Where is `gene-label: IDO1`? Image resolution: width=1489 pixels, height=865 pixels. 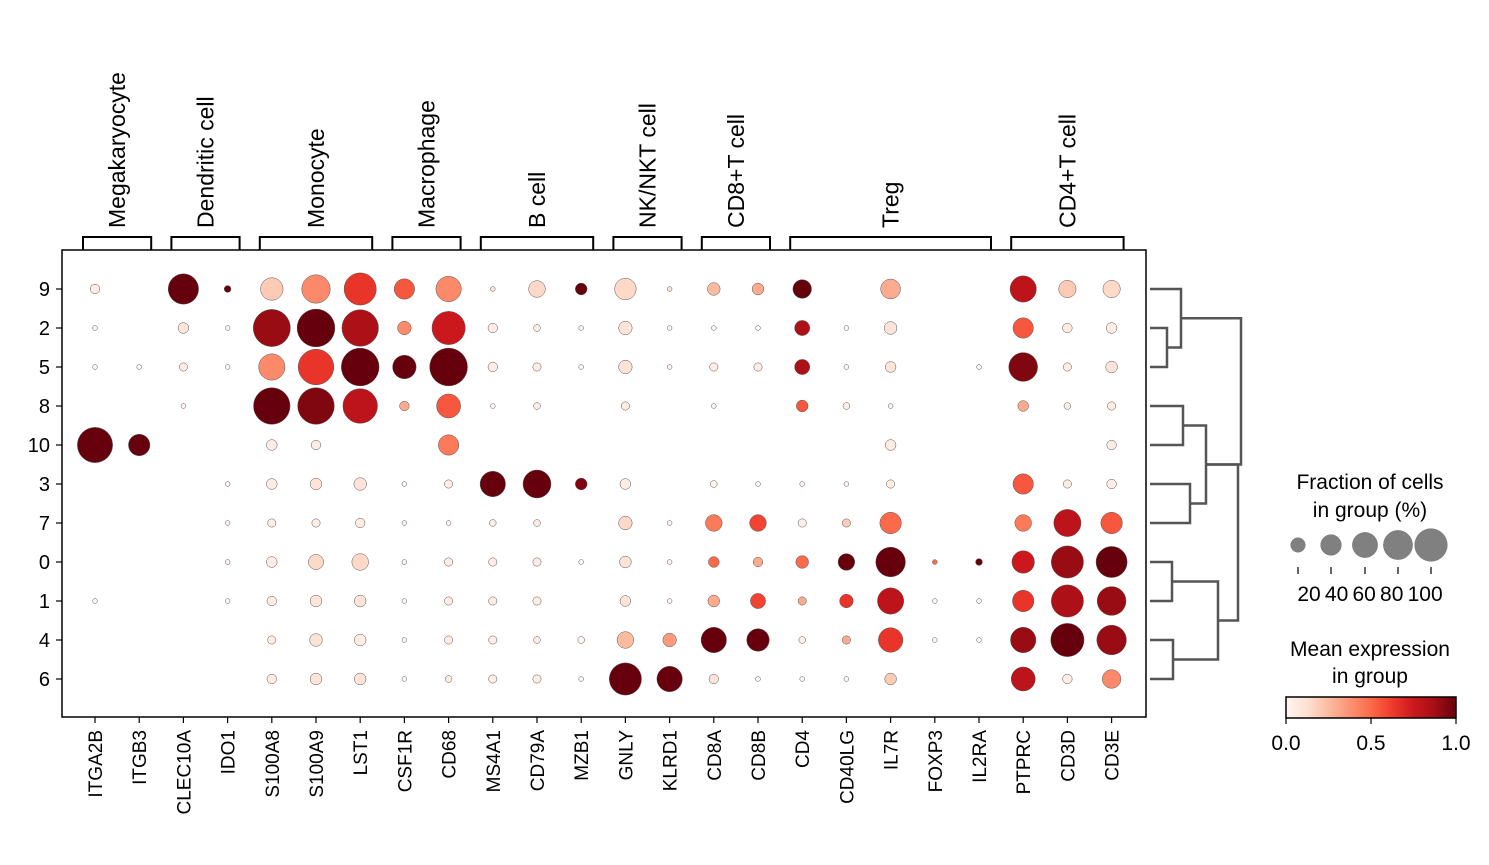 gene-label: IDO1 is located at coordinates (229, 752).